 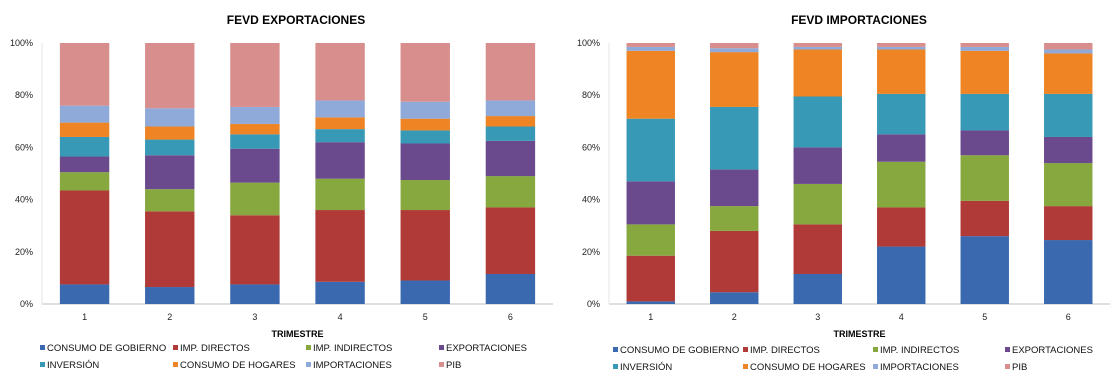 I want to click on legend-label: IMP. INDIRECTOS, so click(x=352, y=348).